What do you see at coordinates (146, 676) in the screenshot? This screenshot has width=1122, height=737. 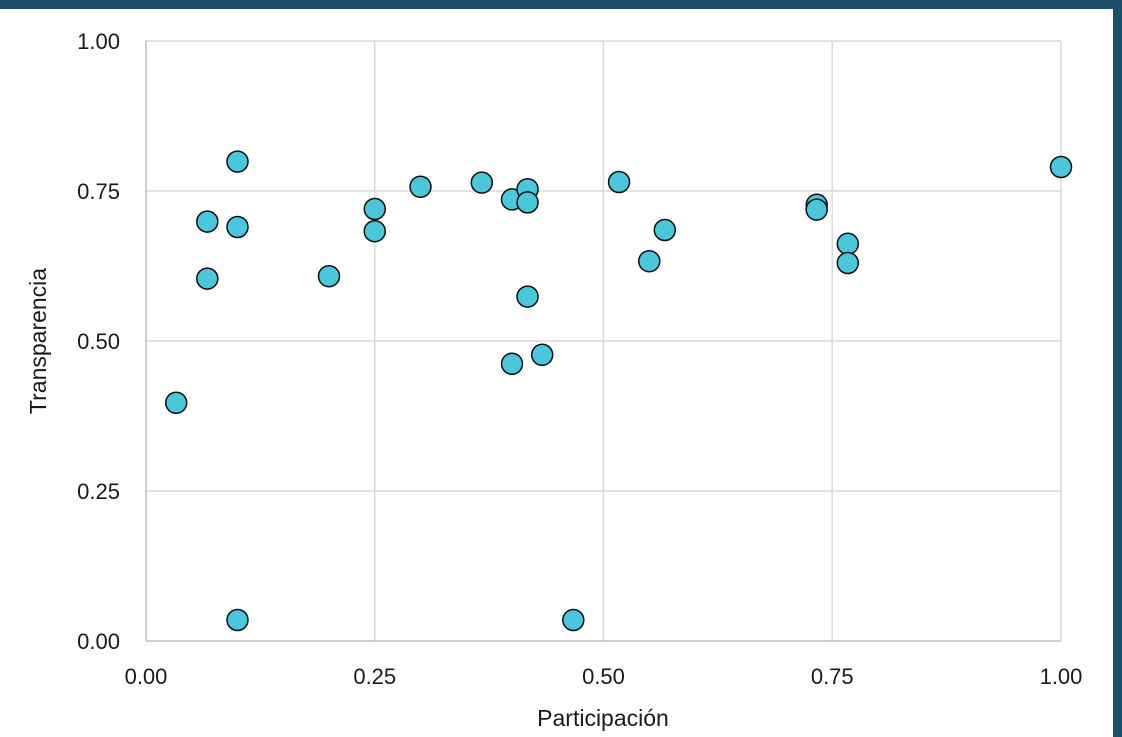 I see `x-tick-label: 0.00` at bounding box center [146, 676].